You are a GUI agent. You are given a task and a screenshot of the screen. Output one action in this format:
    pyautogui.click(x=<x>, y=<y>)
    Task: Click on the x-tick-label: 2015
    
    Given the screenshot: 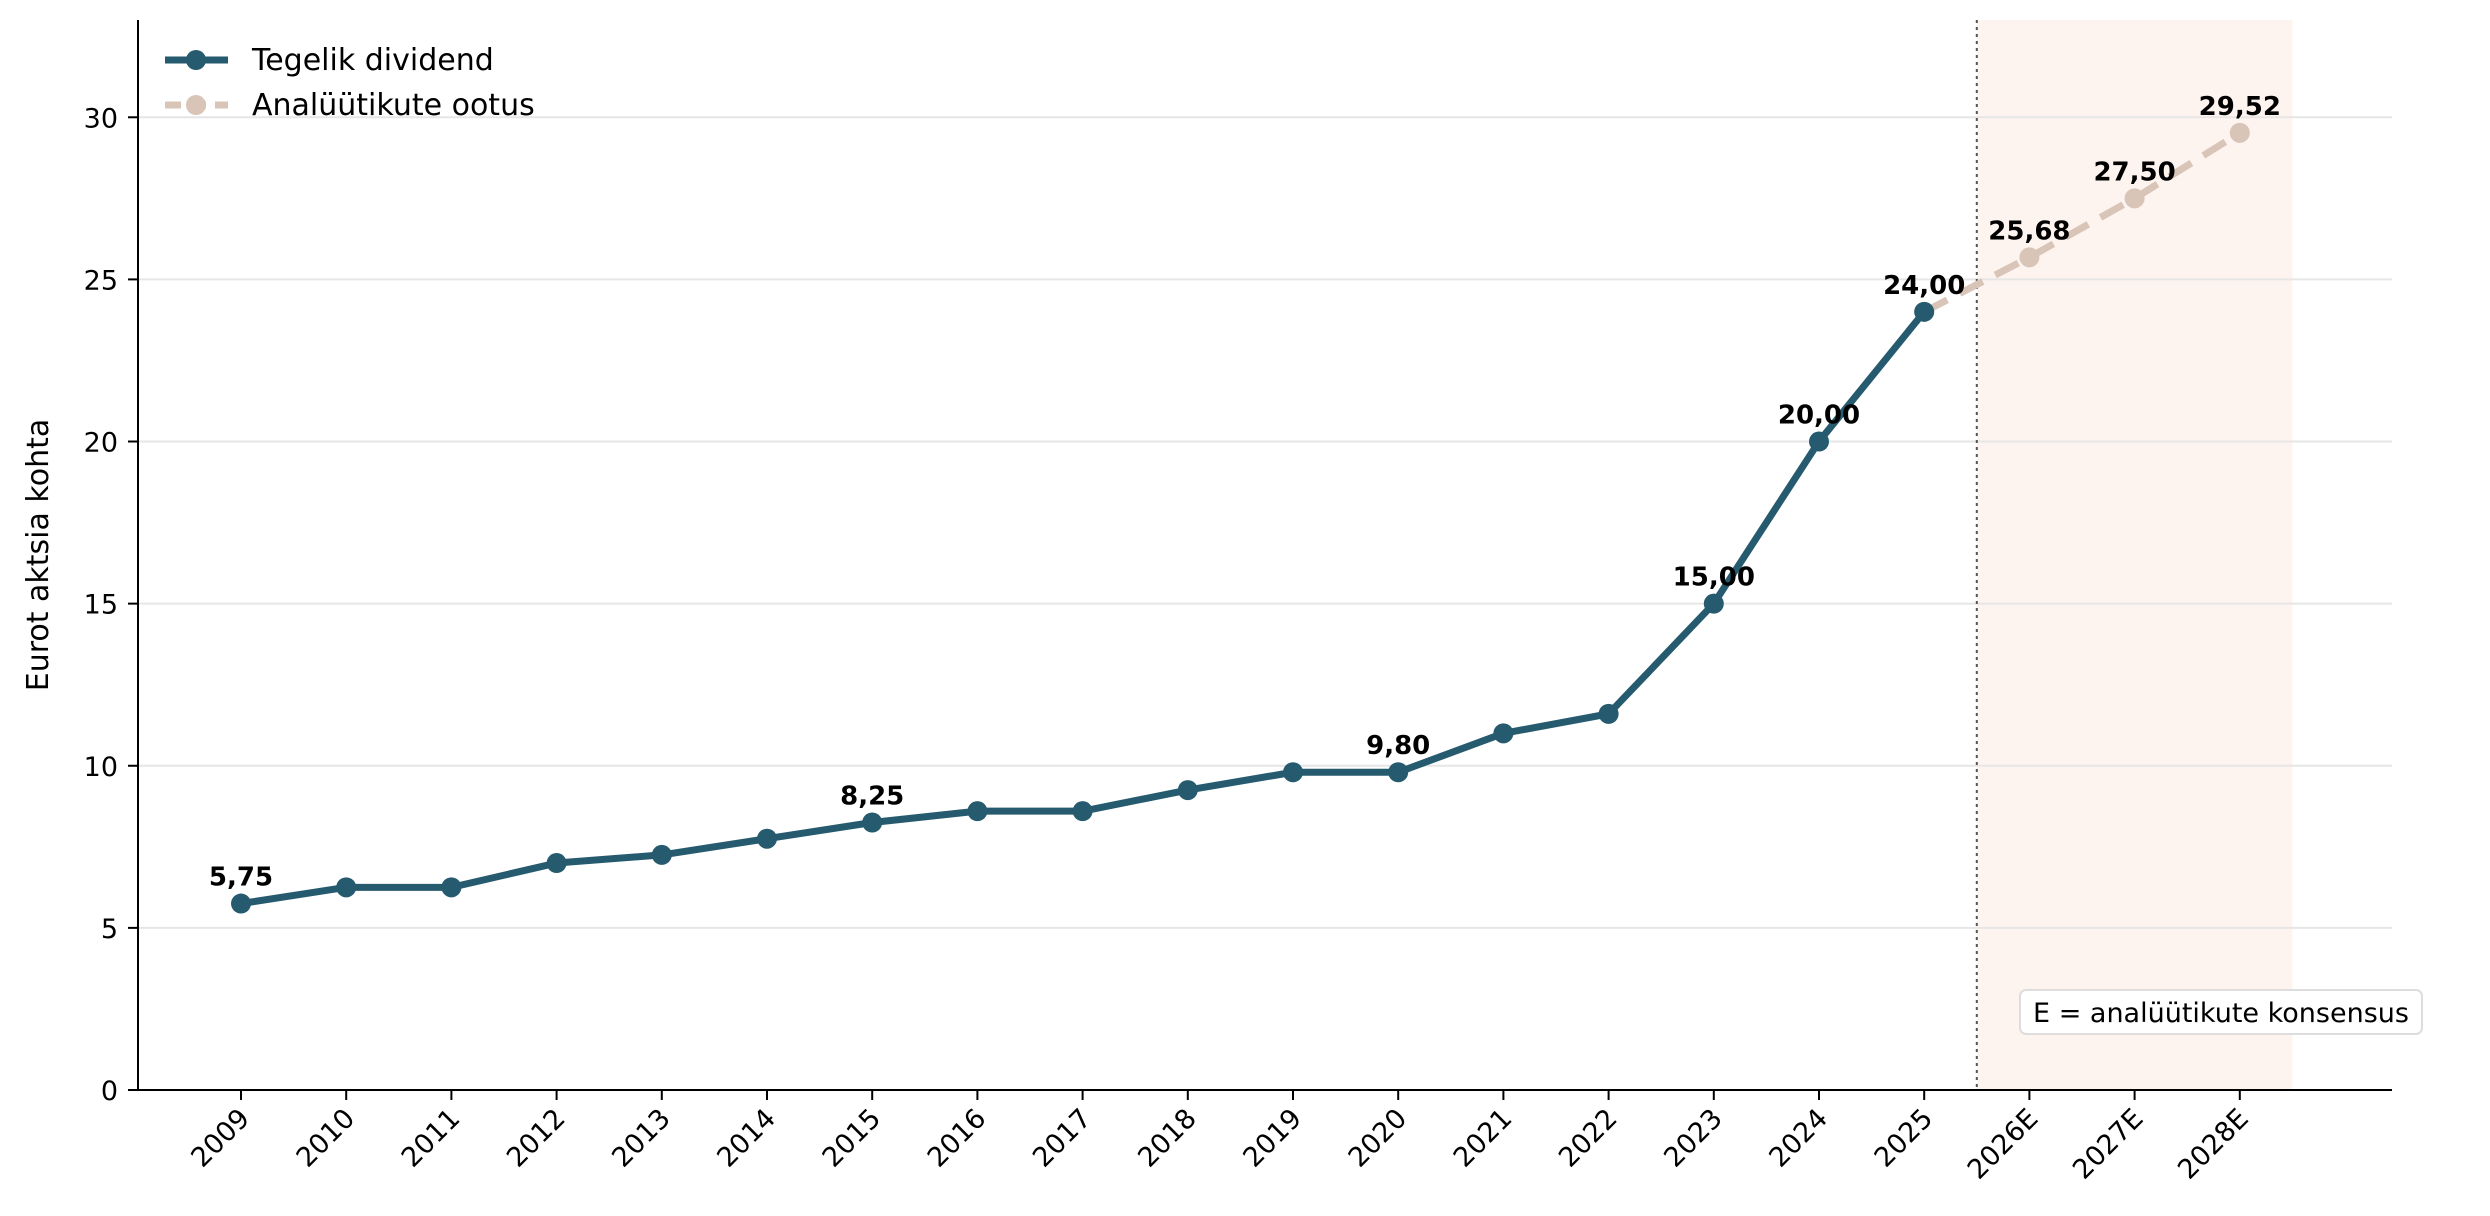 What is the action you would take?
    pyautogui.click(x=852, y=1138)
    